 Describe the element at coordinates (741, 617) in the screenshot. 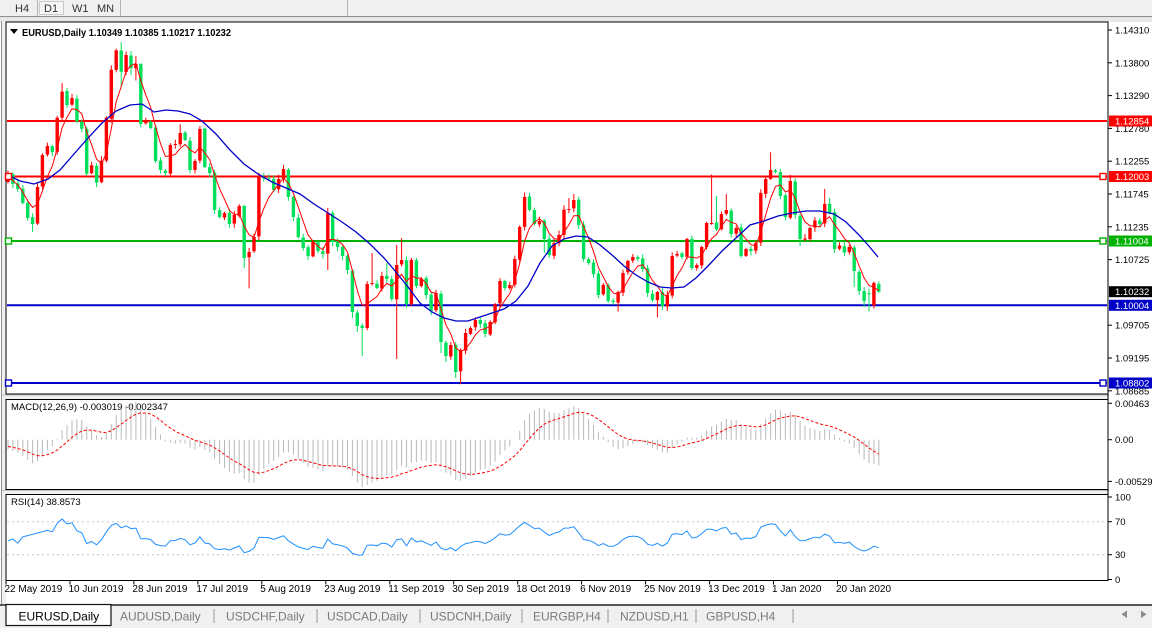

I see `svg-text: GBPUSD,H4` at that location.